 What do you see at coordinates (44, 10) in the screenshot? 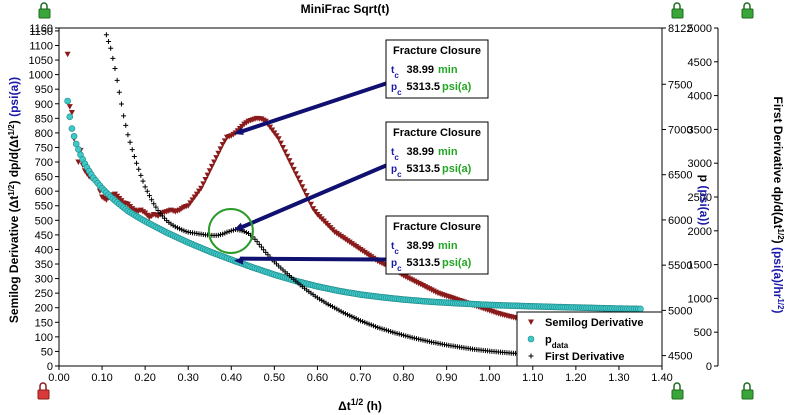
I see `lock-icon-top-left` at bounding box center [44, 10].